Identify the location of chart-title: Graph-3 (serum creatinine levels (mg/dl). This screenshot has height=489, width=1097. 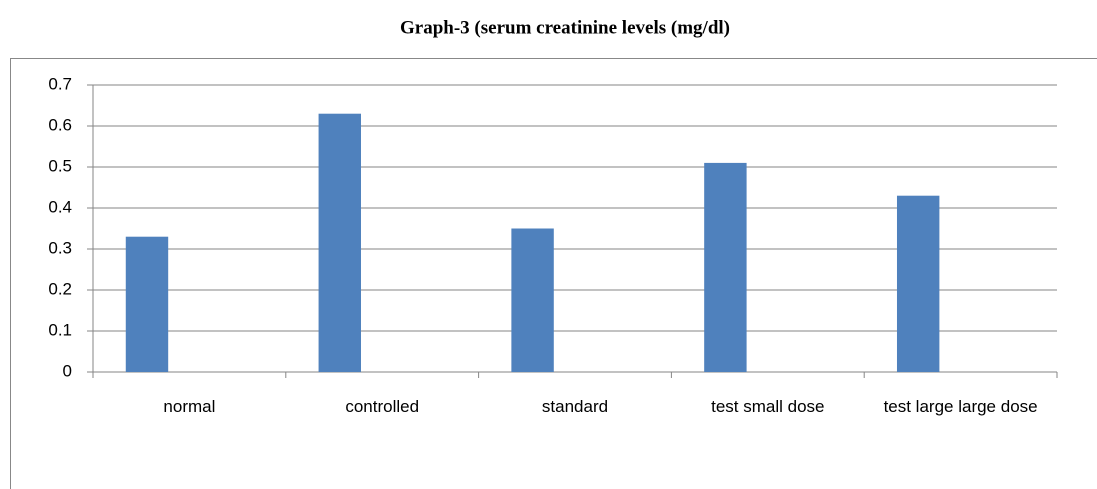
(565, 27).